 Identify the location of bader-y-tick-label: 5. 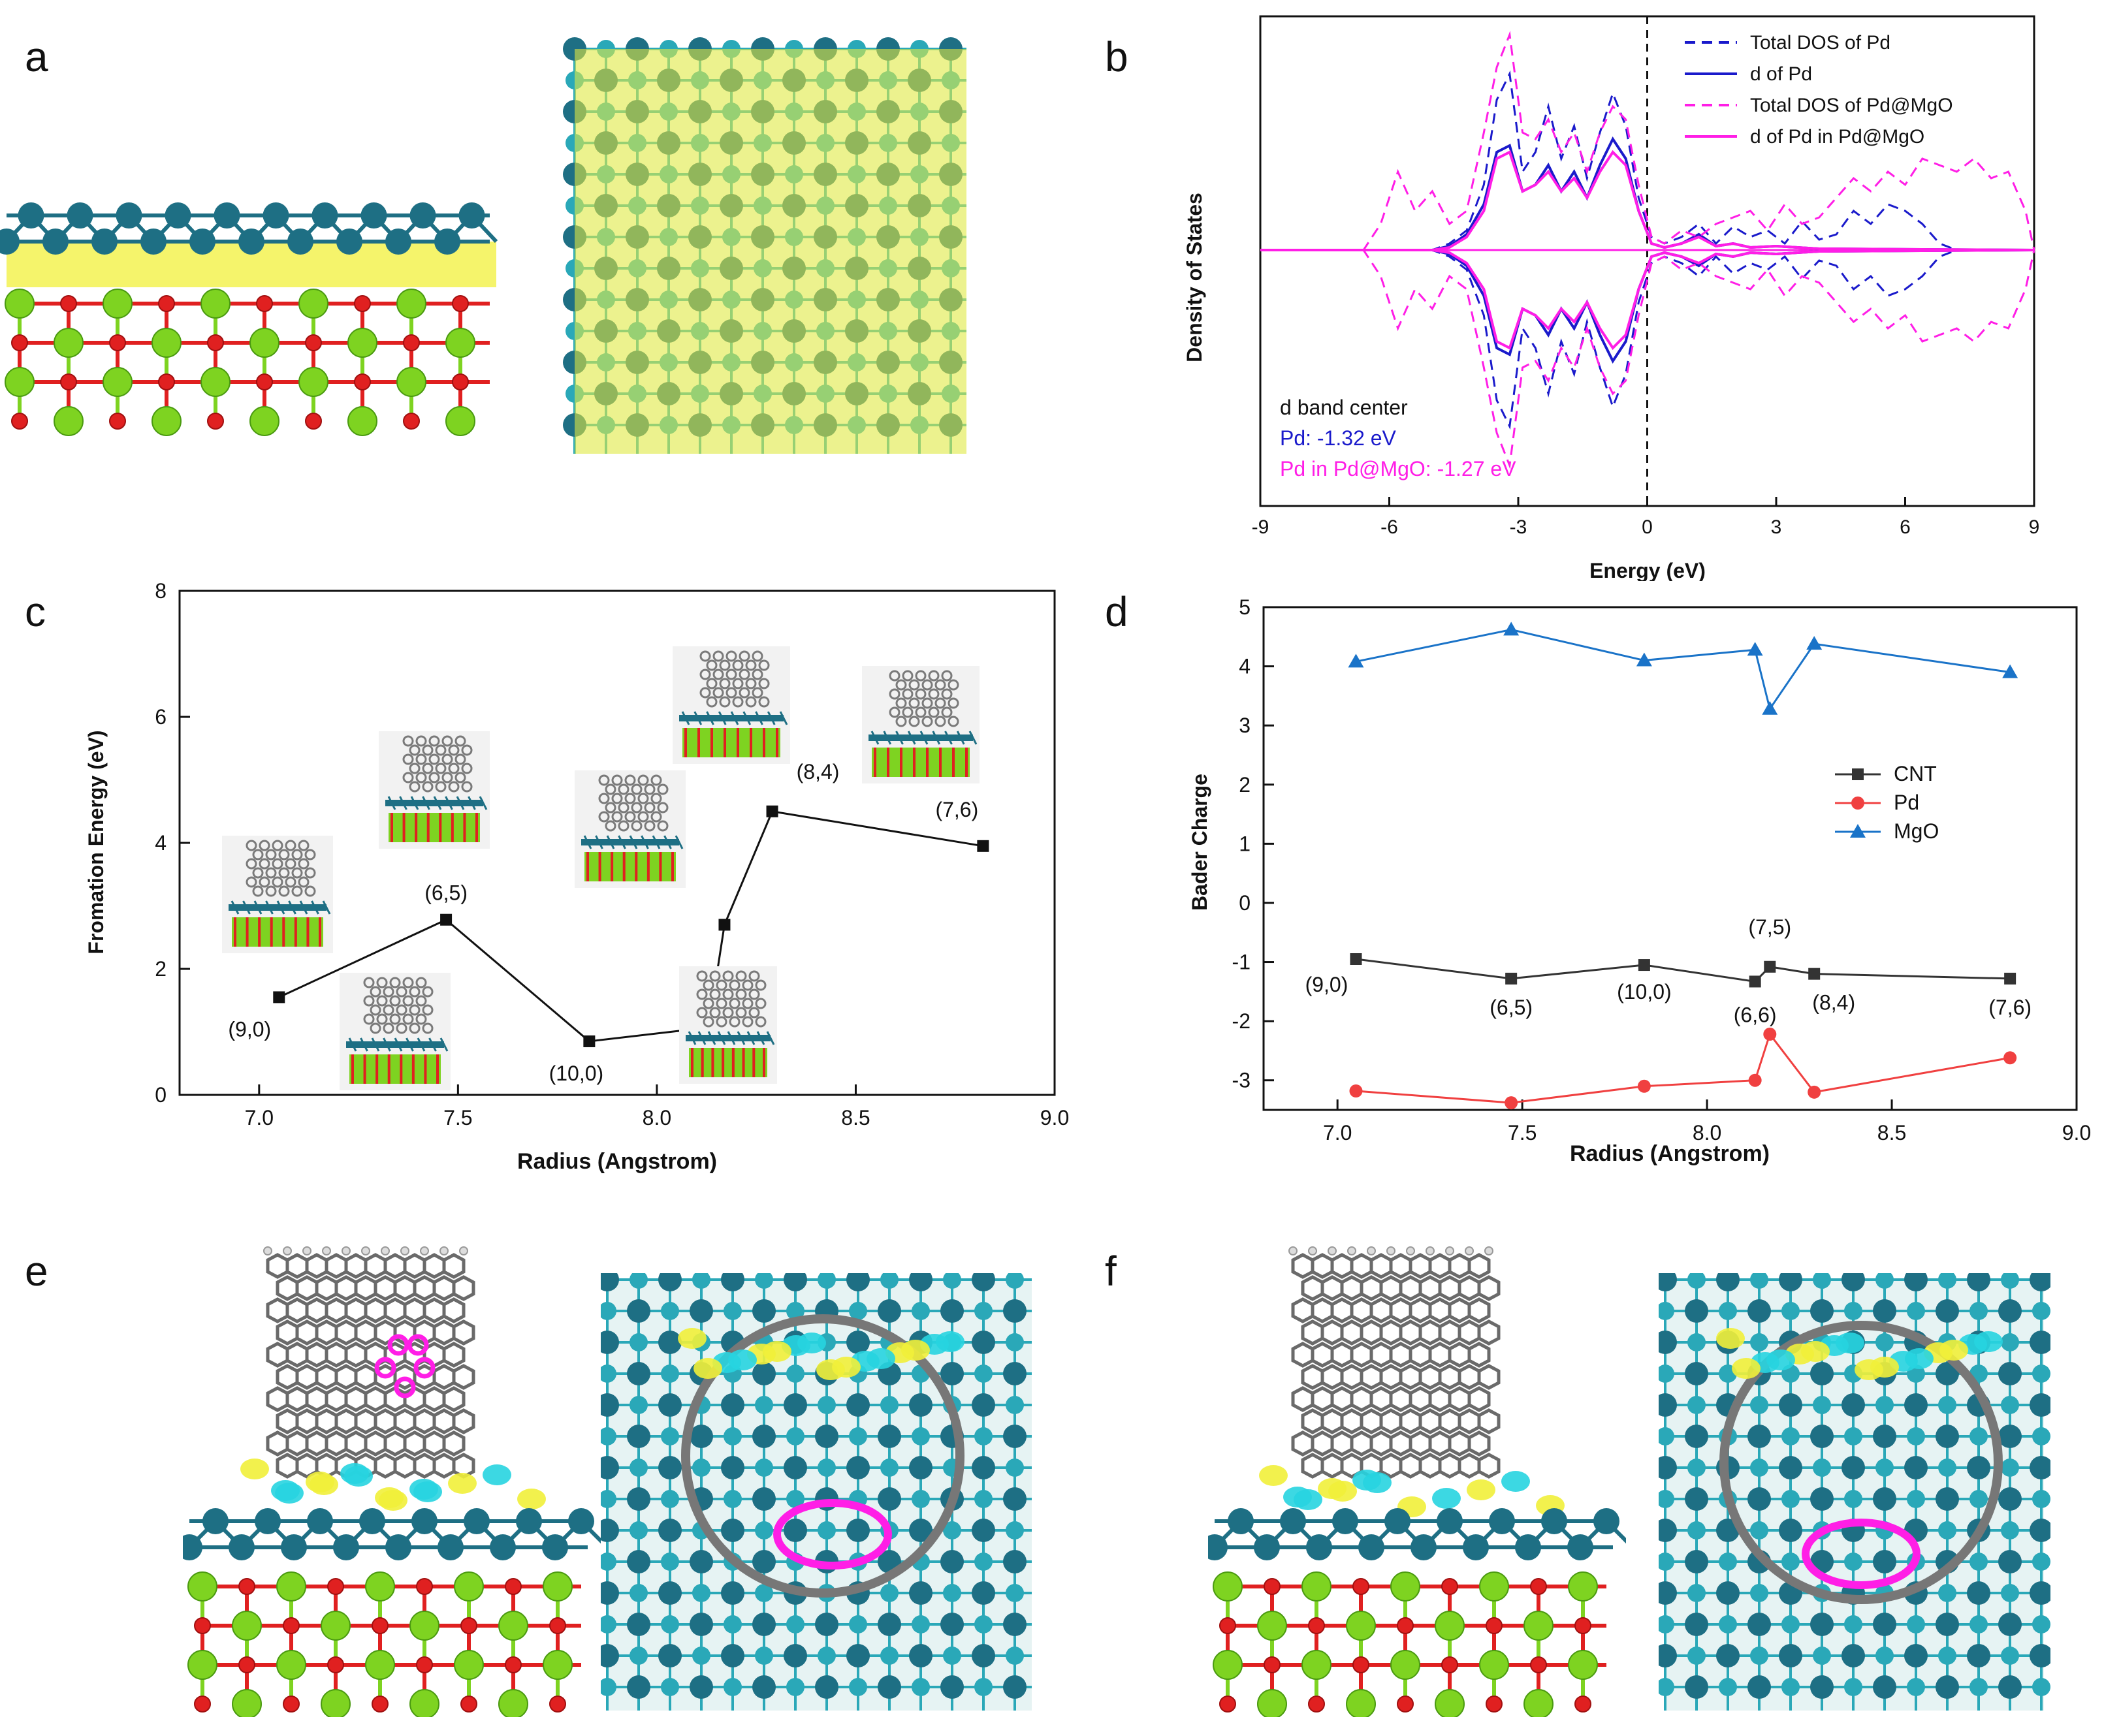
(1245, 607).